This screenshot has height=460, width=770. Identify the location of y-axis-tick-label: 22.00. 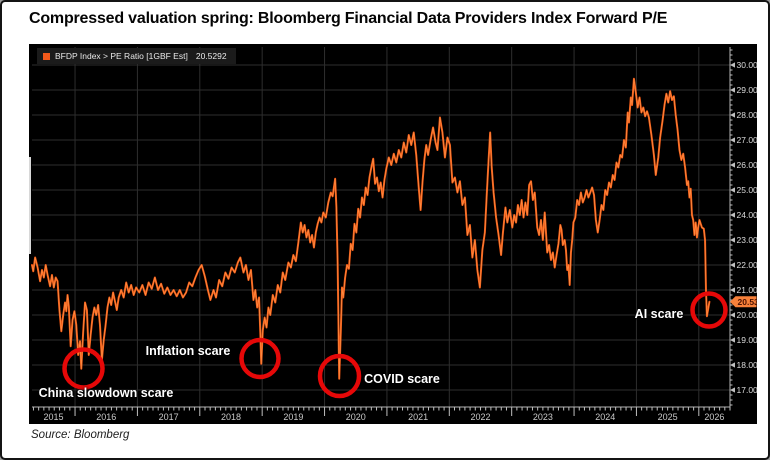
(747, 265).